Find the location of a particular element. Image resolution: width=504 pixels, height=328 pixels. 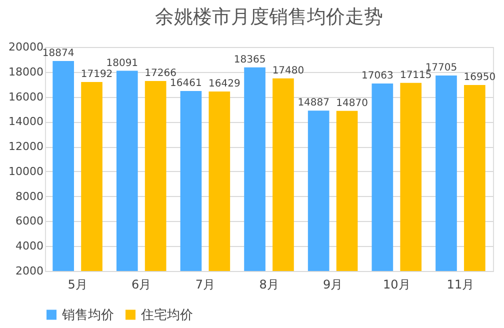

x-tick-label: 8月 is located at coordinates (269, 285).